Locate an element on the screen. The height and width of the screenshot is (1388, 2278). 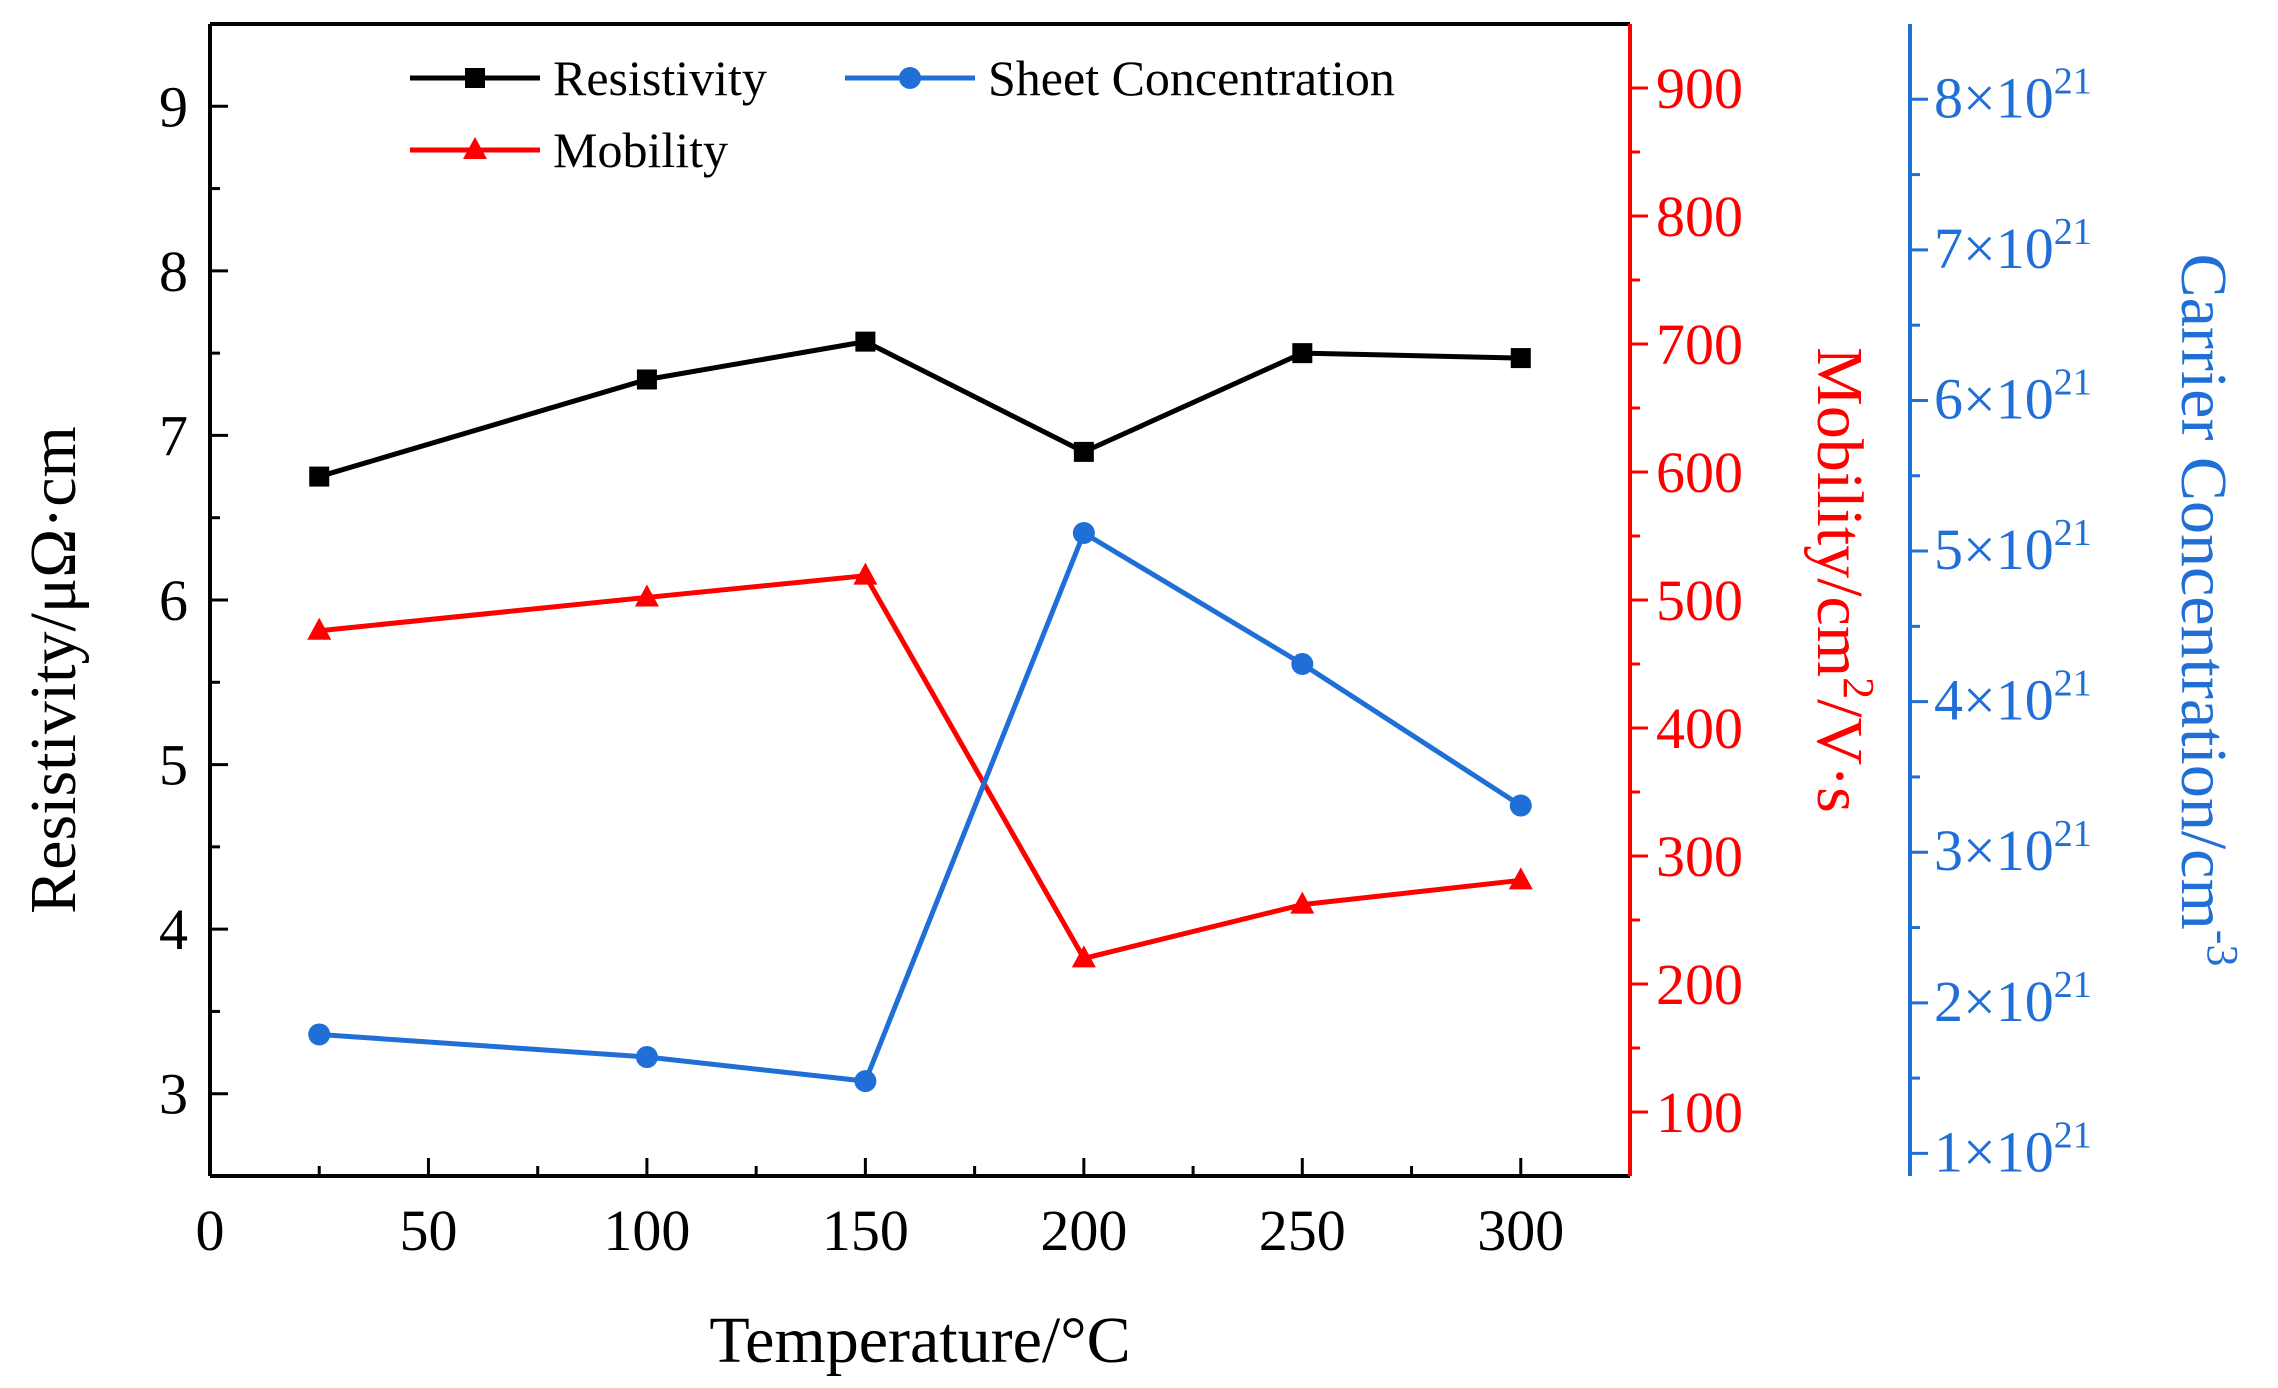
right2-tick-mantissa: 5×10 is located at coordinates (1994, 549).